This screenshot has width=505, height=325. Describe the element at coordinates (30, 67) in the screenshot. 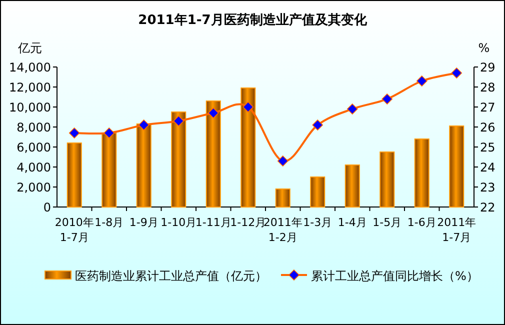

I see `y-tick-label: 14,000` at that location.